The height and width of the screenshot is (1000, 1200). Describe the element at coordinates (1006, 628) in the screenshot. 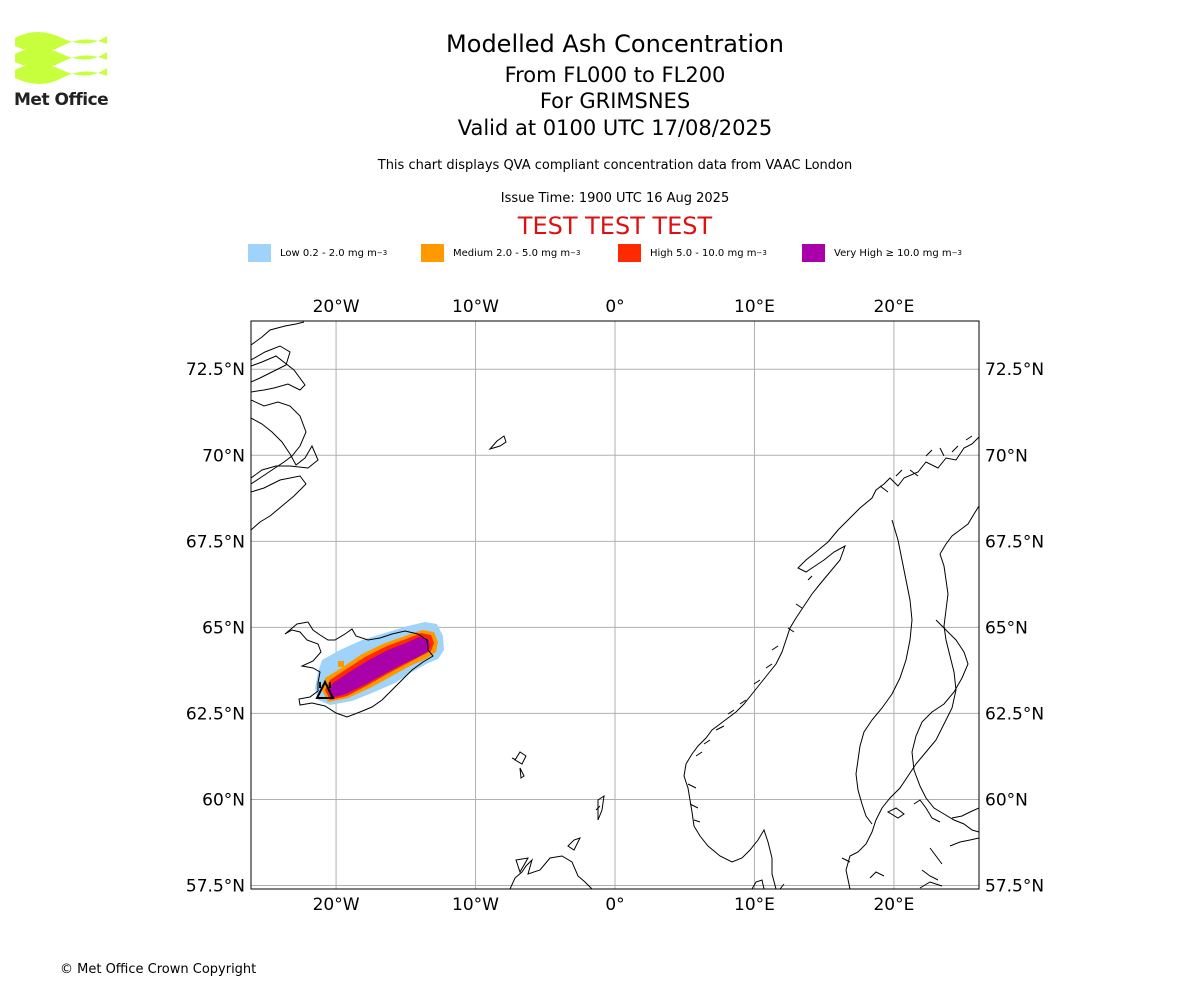

I see `lat-tick-right-3: 65°N` at that location.